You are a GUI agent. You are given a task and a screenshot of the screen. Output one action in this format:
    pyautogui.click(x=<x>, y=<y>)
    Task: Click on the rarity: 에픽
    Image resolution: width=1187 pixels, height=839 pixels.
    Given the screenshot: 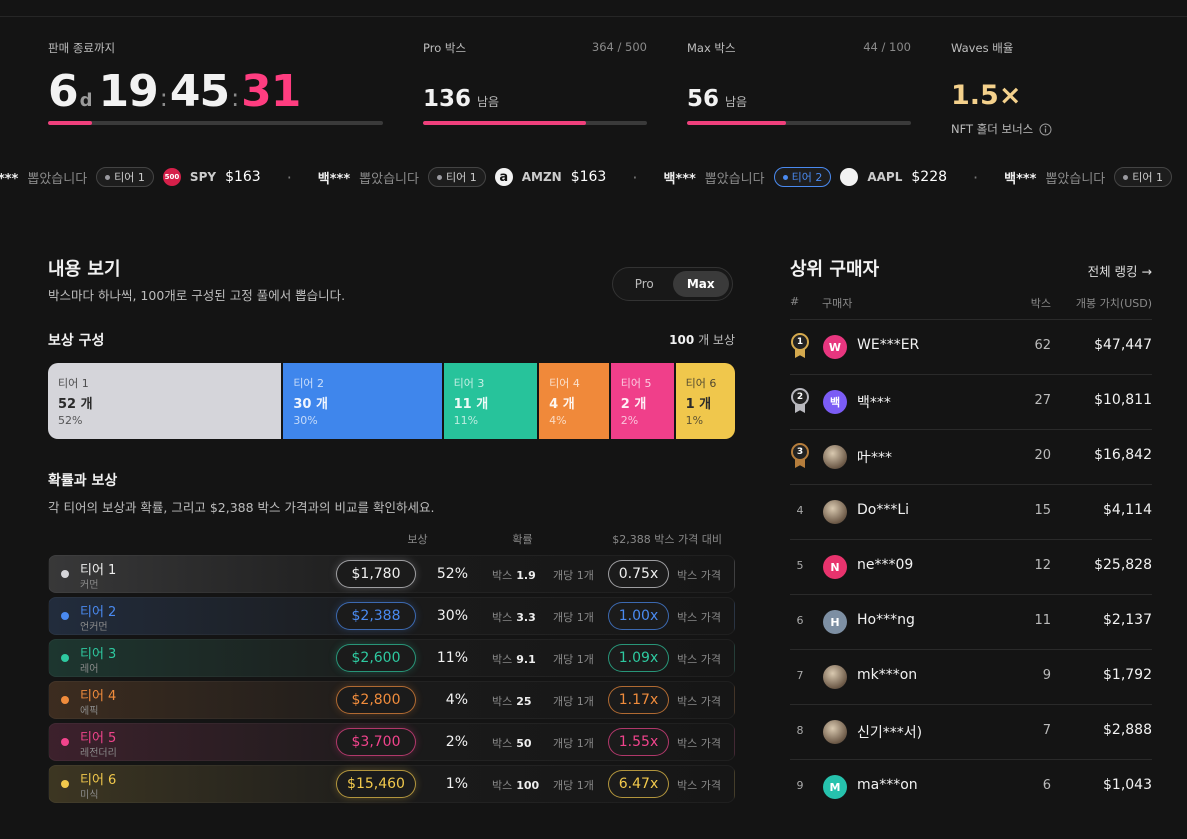 What is the action you would take?
    pyautogui.click(x=89, y=711)
    